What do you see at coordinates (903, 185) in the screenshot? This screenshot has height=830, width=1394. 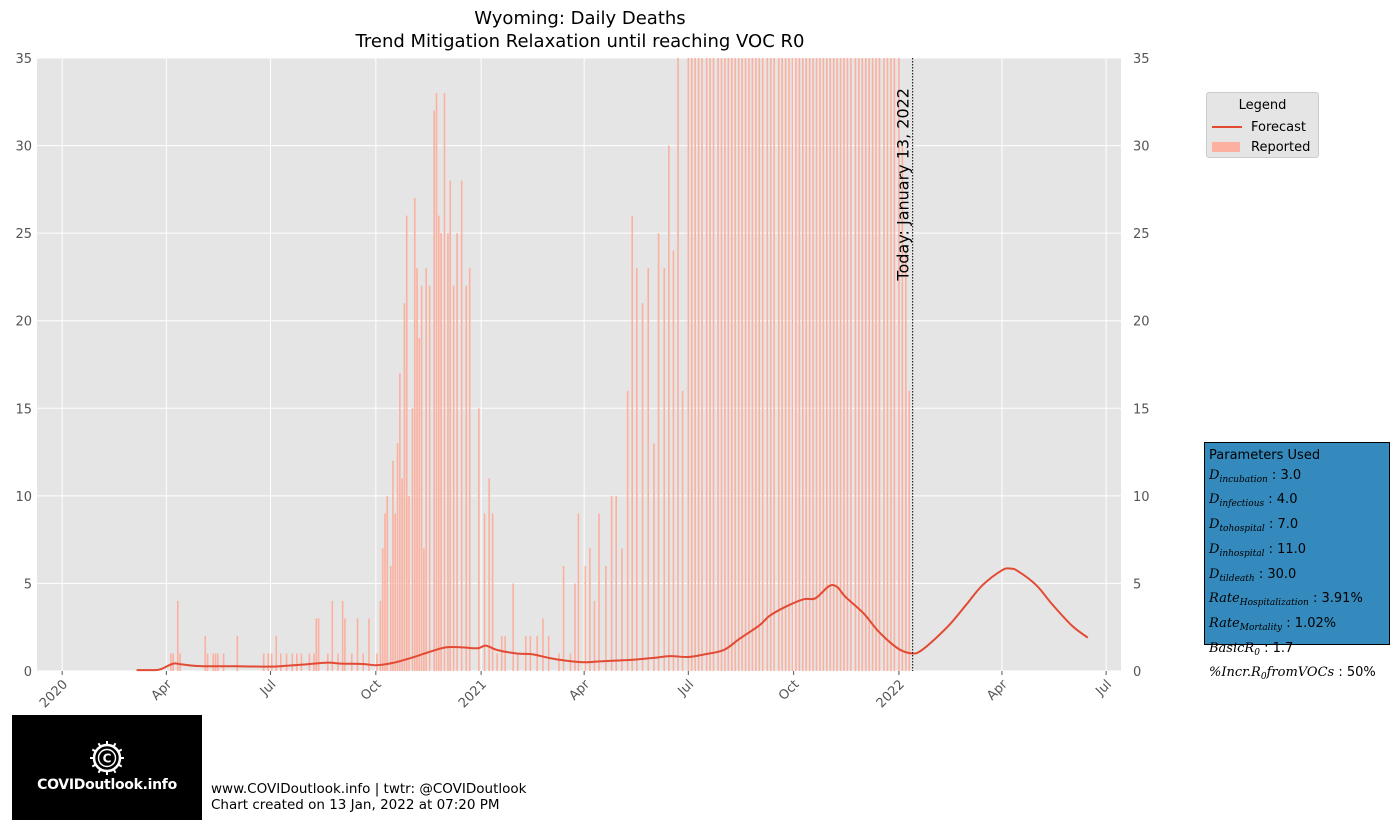 I see `today-label: Today: January 13, 2022` at bounding box center [903, 185].